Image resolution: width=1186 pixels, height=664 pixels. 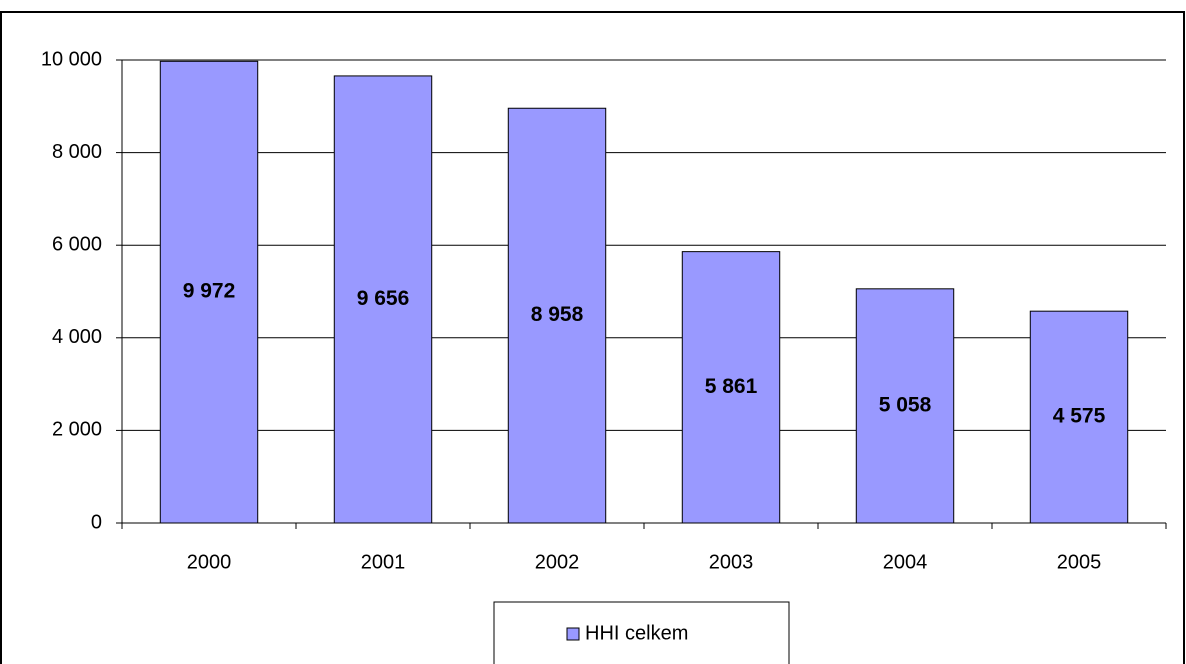 I want to click on value-label: 9 972, so click(x=209, y=291).